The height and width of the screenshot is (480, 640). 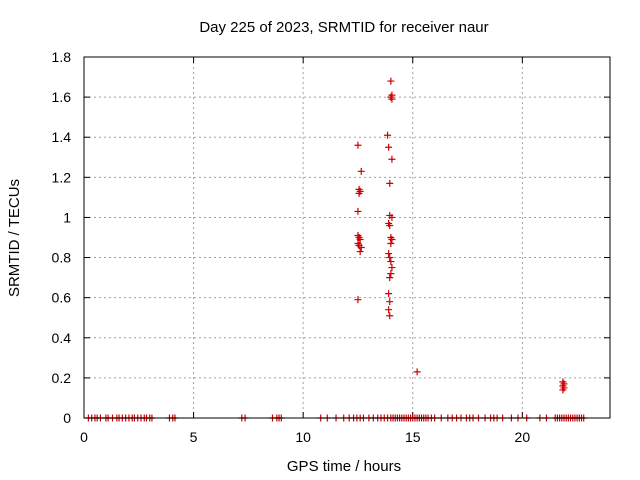 I want to click on y-tick-label: 1.2, so click(x=62, y=177).